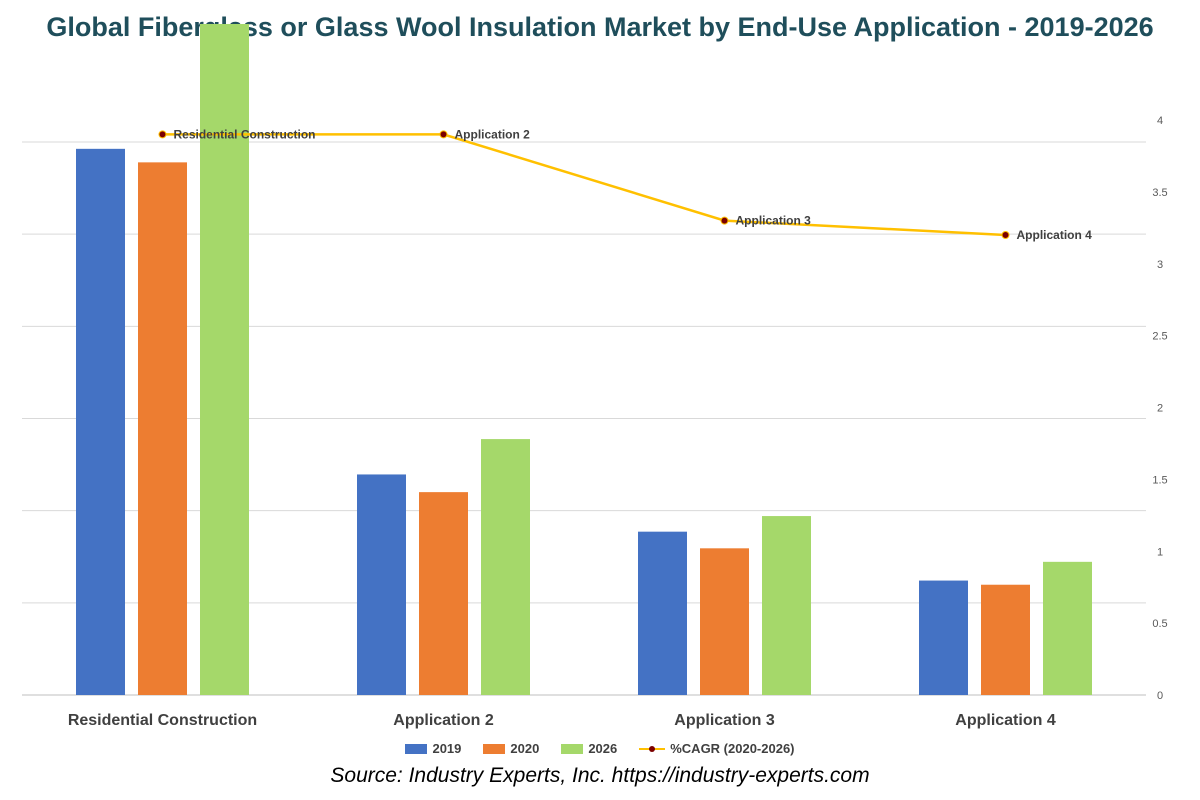 The width and height of the screenshot is (1200, 800). I want to click on y2-tick-label: 4, so click(1160, 121).